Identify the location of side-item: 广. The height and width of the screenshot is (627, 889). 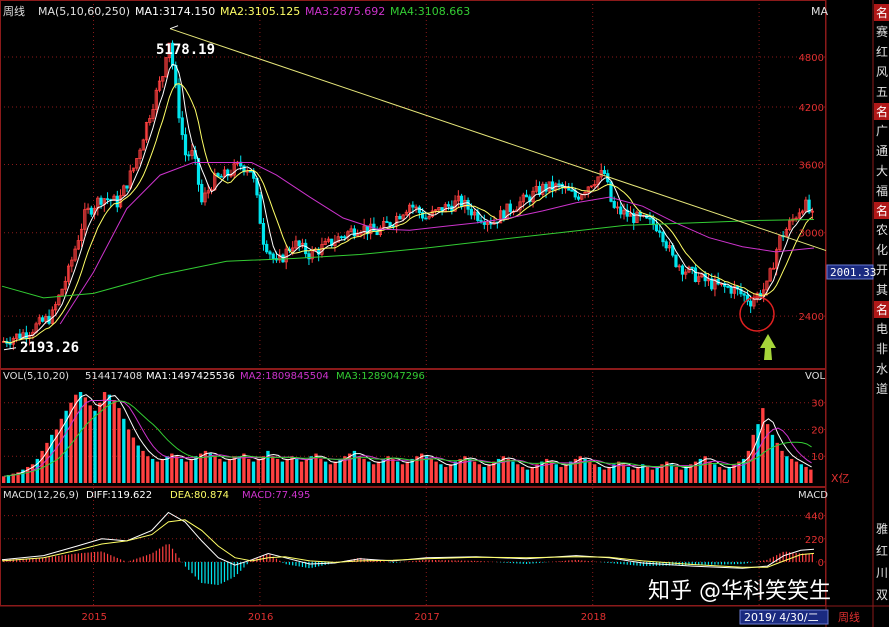
(882, 131).